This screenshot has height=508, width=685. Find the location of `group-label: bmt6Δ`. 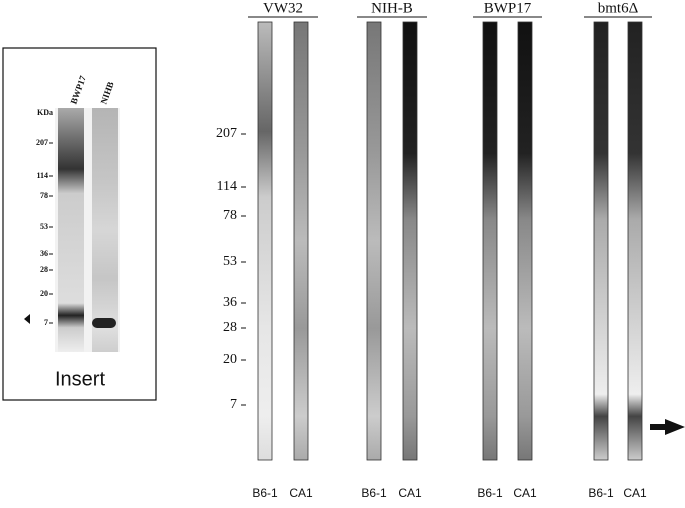

group-label: bmt6Δ is located at coordinates (618, 8).